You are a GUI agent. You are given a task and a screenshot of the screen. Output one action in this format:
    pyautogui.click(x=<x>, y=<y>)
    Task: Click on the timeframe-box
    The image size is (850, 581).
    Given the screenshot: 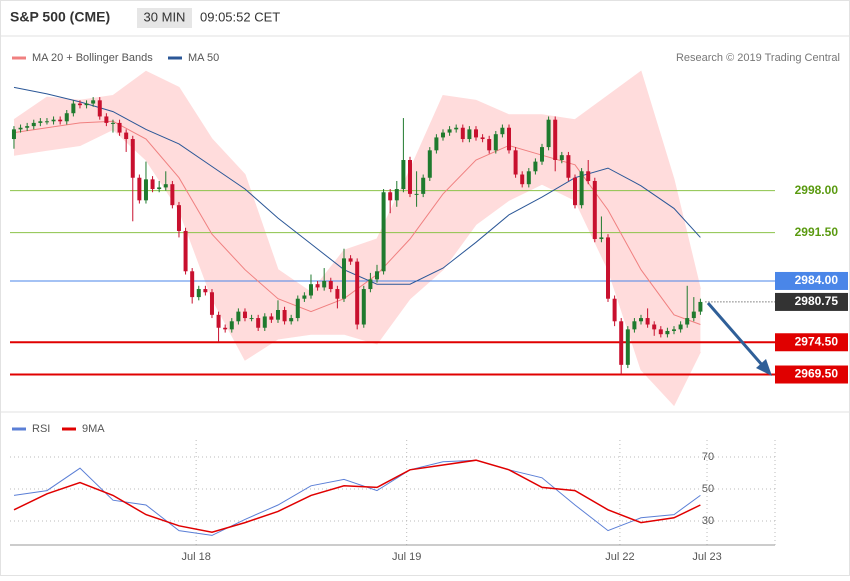 What is the action you would take?
    pyautogui.click(x=164, y=18)
    